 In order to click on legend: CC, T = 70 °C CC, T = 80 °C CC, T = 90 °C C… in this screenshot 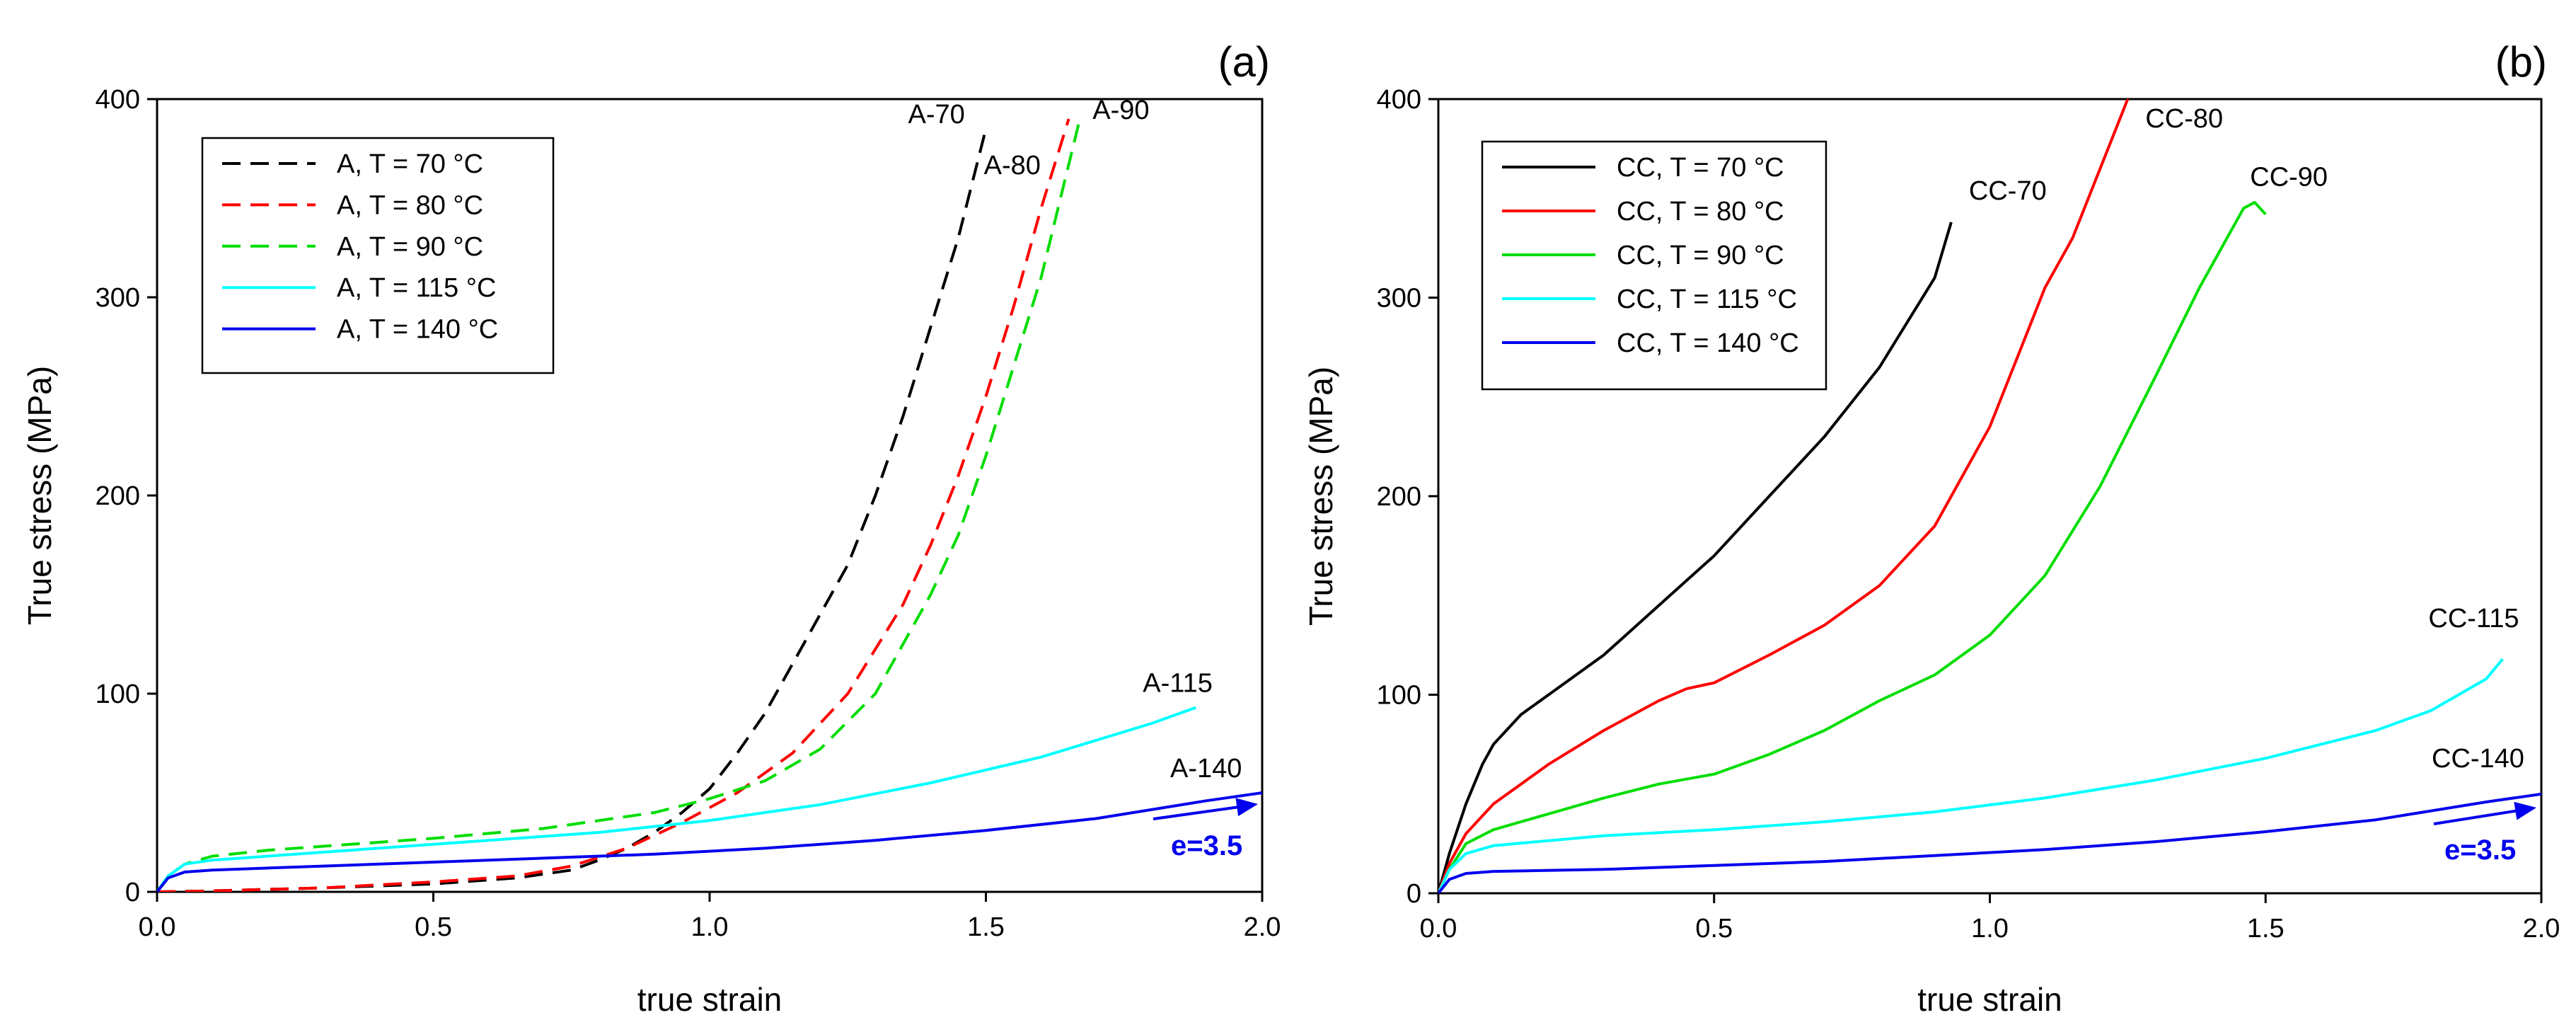, I will do `click(1654, 265)`.